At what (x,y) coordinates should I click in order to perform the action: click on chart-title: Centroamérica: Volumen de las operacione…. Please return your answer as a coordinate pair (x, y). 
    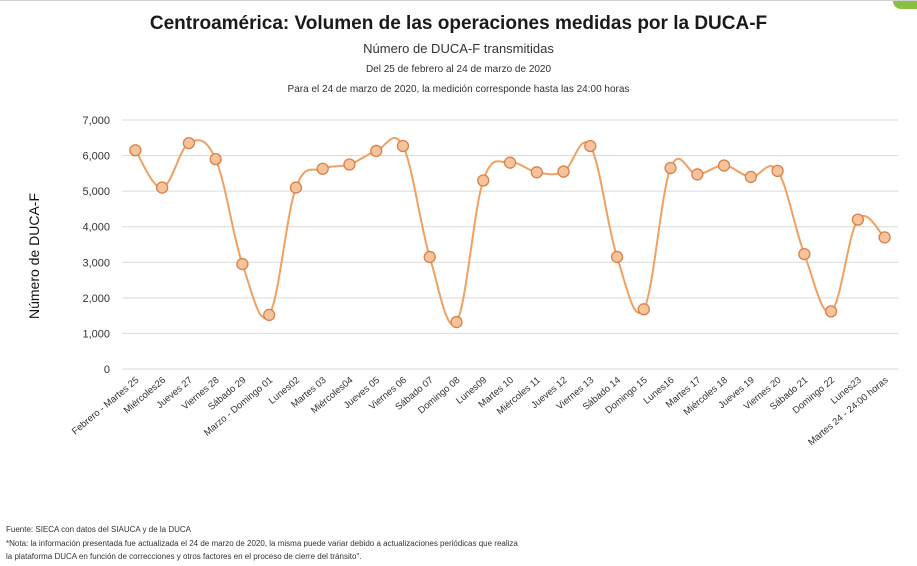
    Looking at the image, I should click on (458, 23).